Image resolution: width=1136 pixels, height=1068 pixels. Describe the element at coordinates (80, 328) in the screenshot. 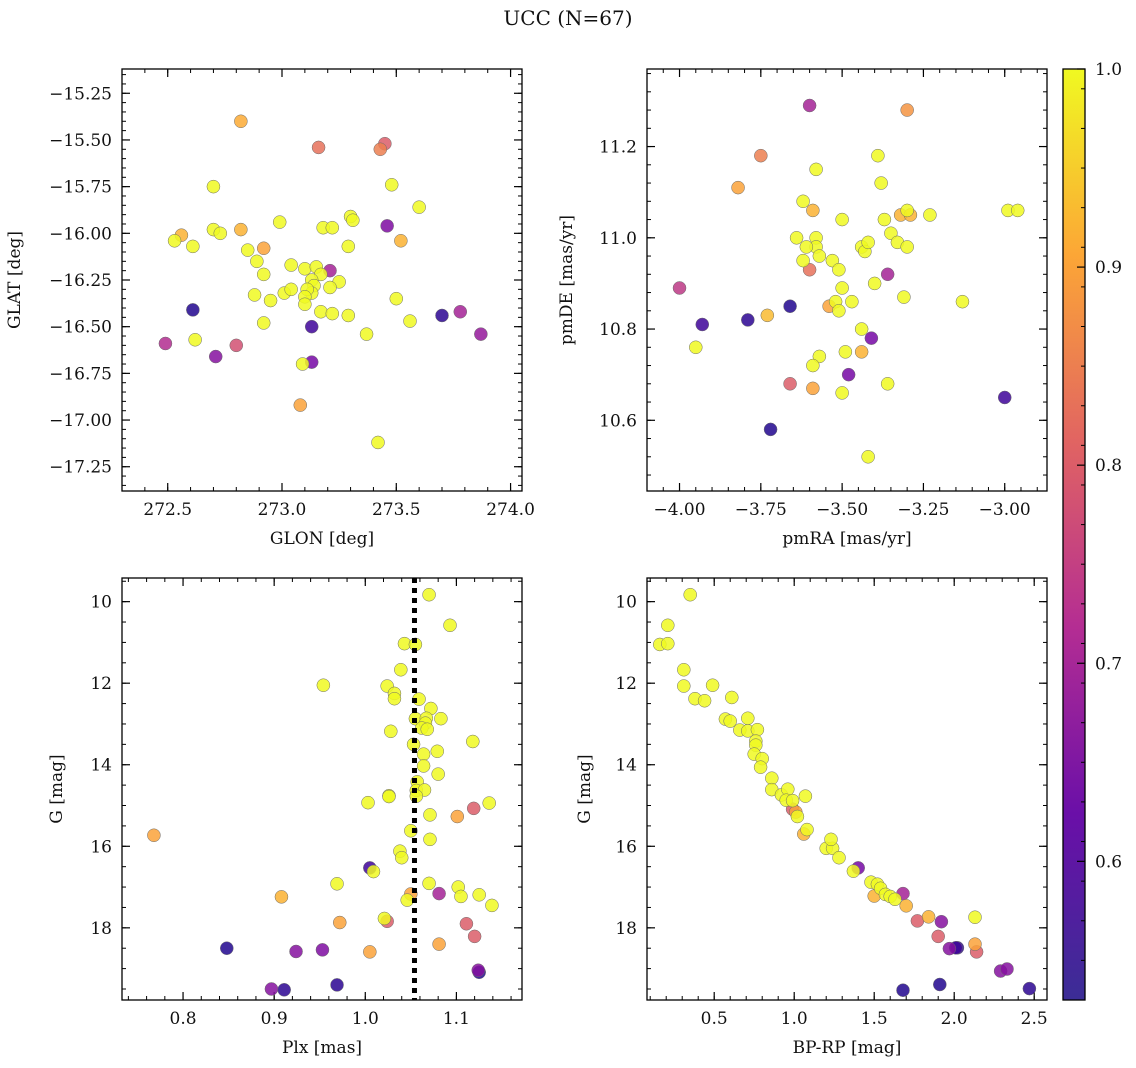

I see `y-tick-label: −16.50` at that location.